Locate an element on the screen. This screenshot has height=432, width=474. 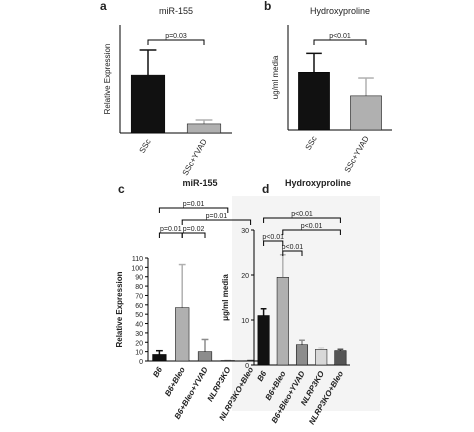
x-tick-label: B6+Bleo is located at coordinates (175, 381).